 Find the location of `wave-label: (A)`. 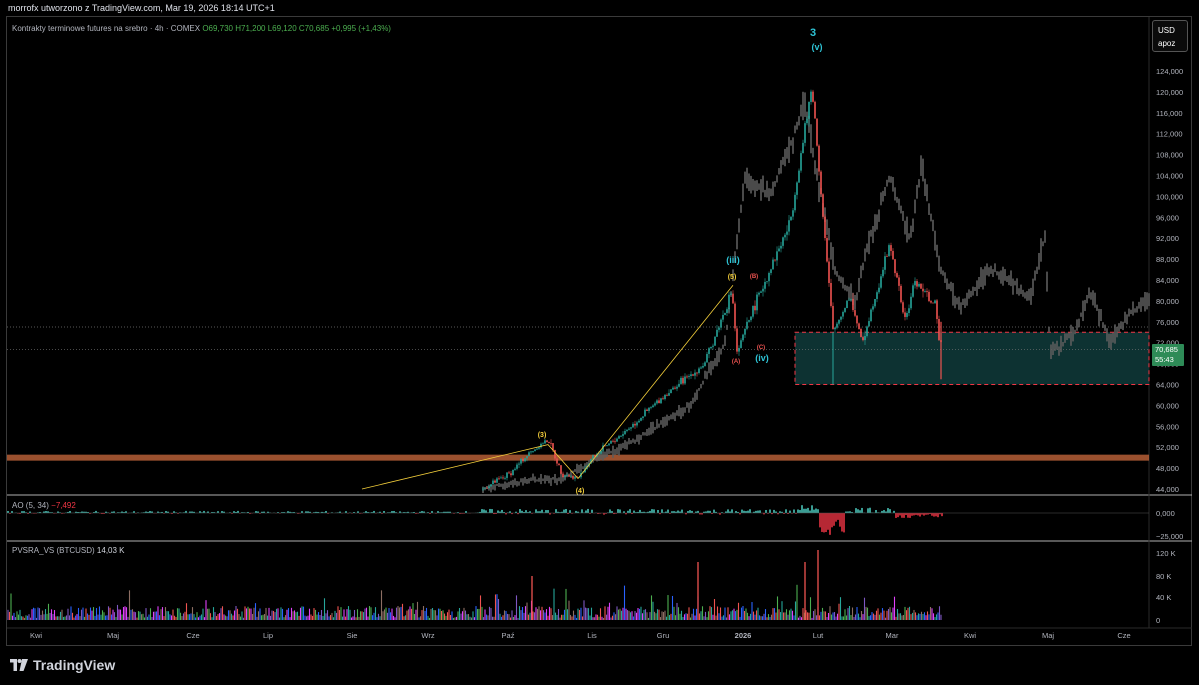

wave-label: (A) is located at coordinates (736, 362).